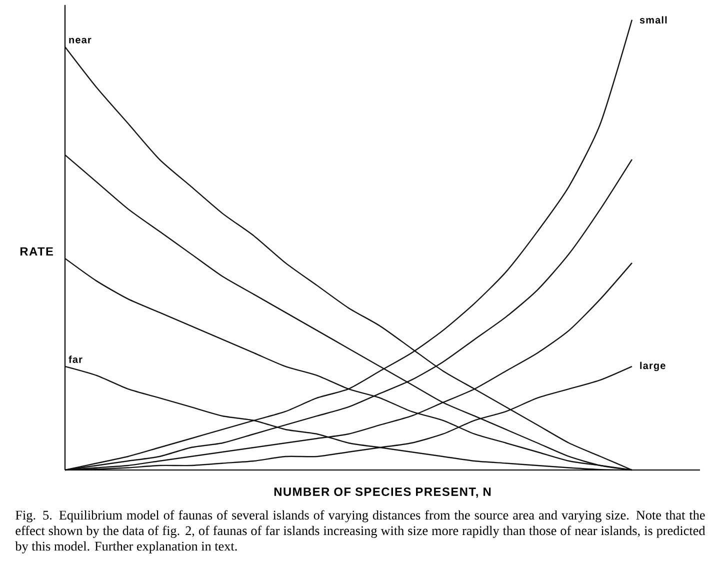 This screenshot has height=586, width=720. I want to click on series-label: small, so click(653, 20).